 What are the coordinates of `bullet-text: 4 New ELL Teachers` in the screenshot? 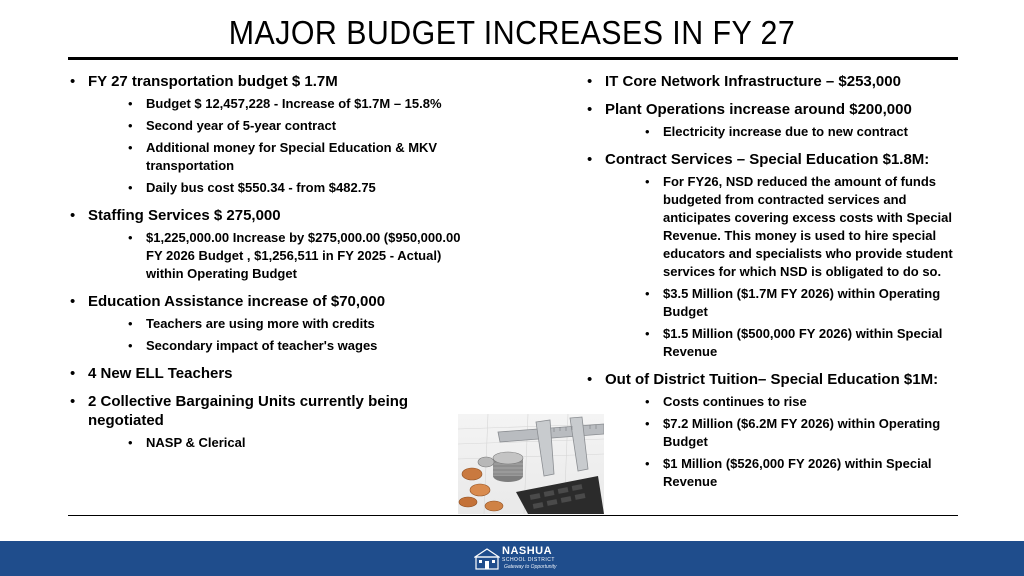 It's located at (160, 373).